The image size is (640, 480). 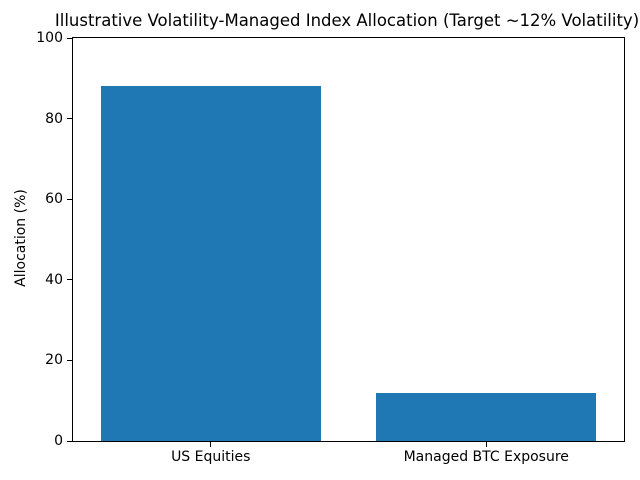 I want to click on bar-managed-btc-exposure, so click(x=486, y=416).